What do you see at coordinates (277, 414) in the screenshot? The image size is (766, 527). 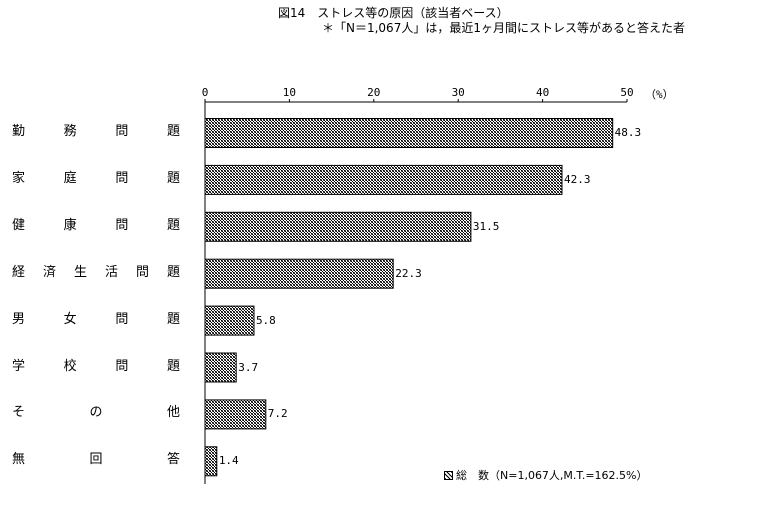 I see `data-label: 7.2` at bounding box center [277, 414].